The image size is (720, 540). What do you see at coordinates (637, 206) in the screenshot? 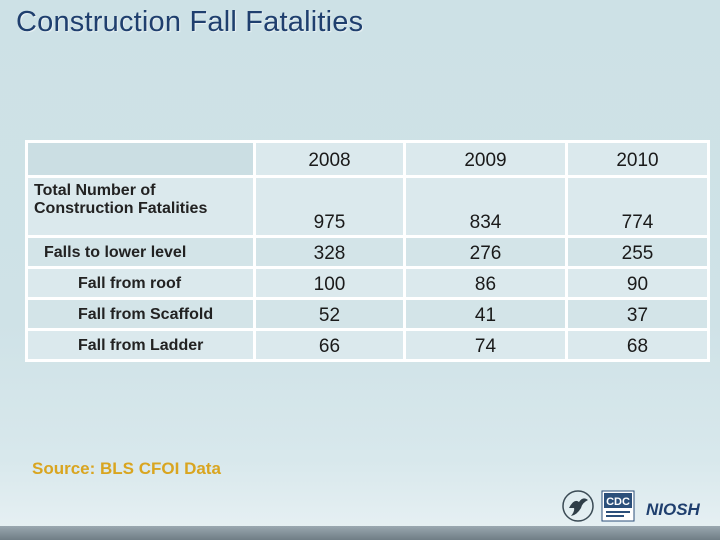
I see `cell-value: 774` at bounding box center [637, 206].